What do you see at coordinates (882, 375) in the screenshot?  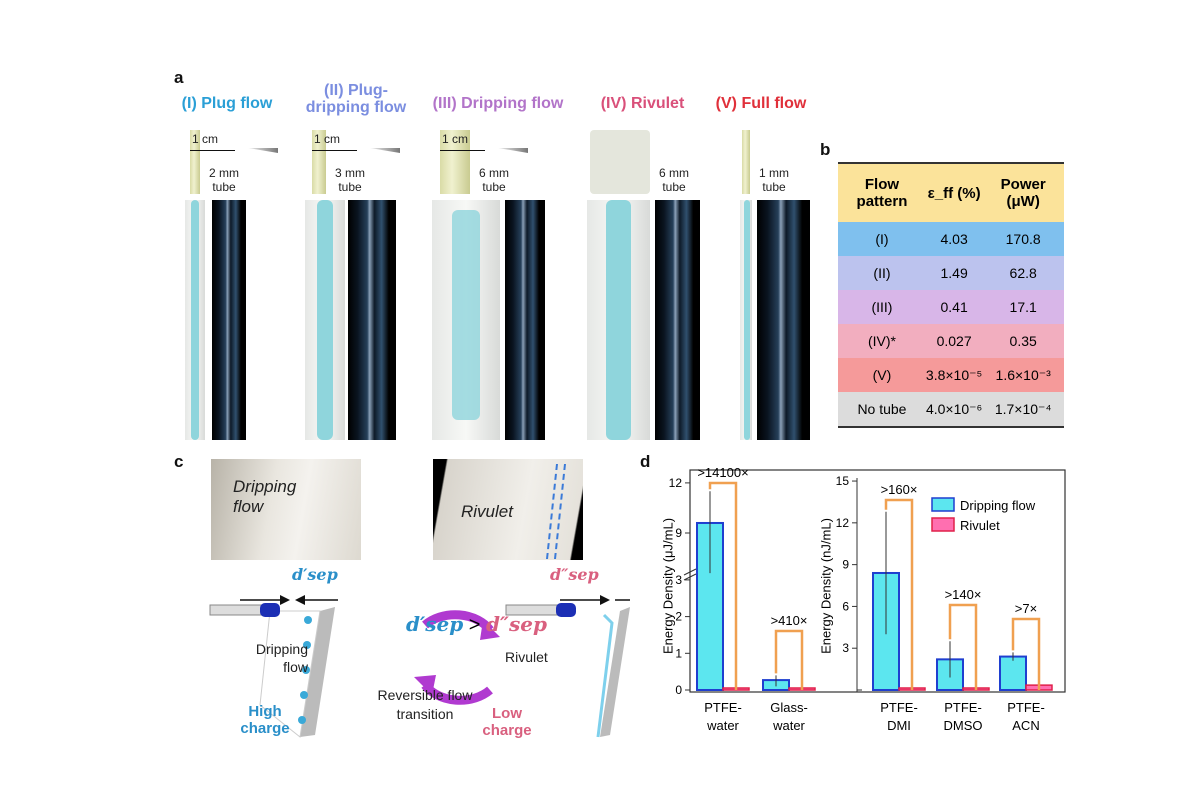 I see `pattern-cell: (V)` at bounding box center [882, 375].